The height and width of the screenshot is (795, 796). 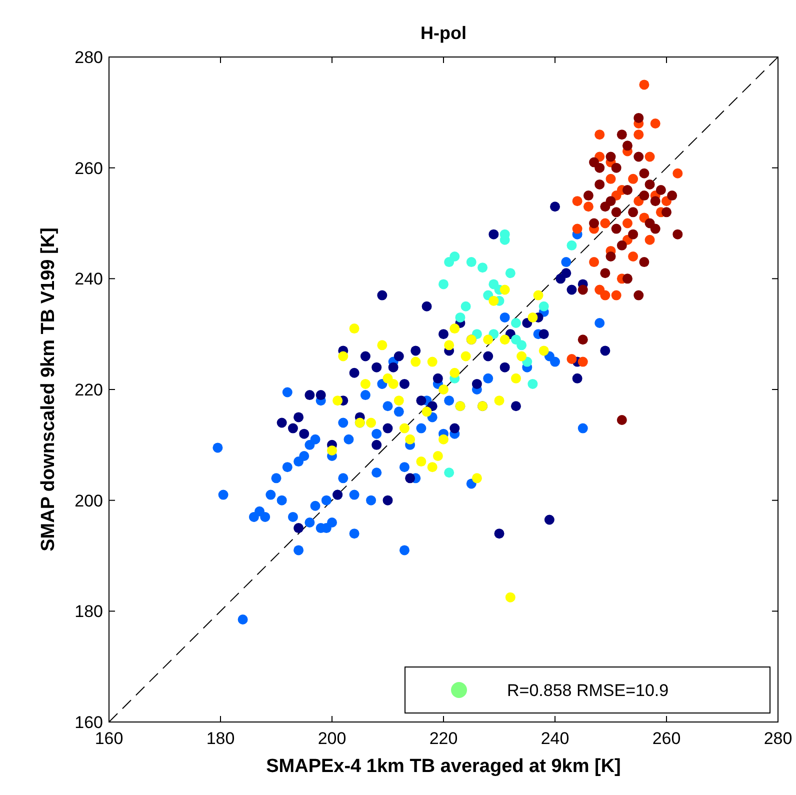 What do you see at coordinates (555, 738) in the screenshot?
I see `x-tick-label: 240` at bounding box center [555, 738].